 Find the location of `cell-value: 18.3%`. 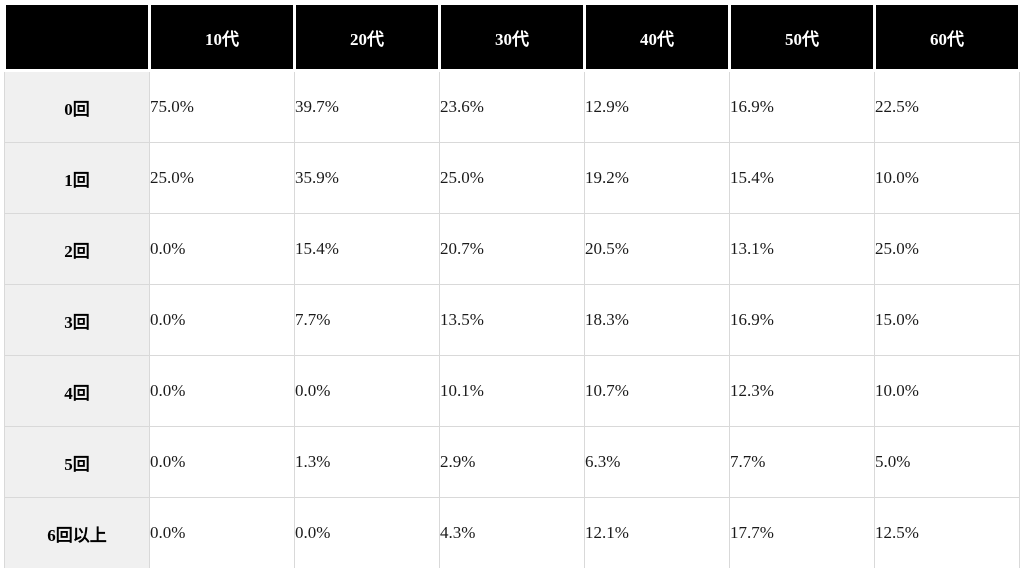

cell-value: 18.3% is located at coordinates (657, 320).